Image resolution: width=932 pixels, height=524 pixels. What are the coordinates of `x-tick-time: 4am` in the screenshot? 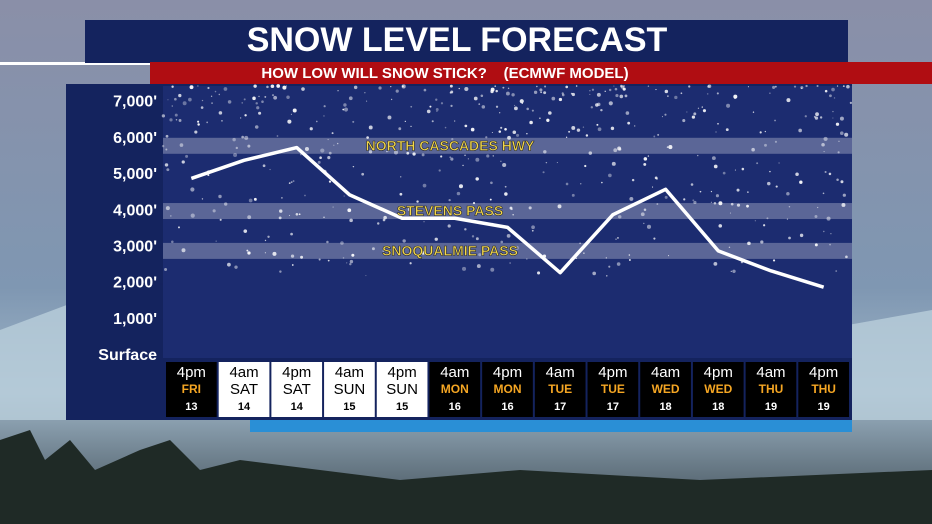 It's located at (243, 372).